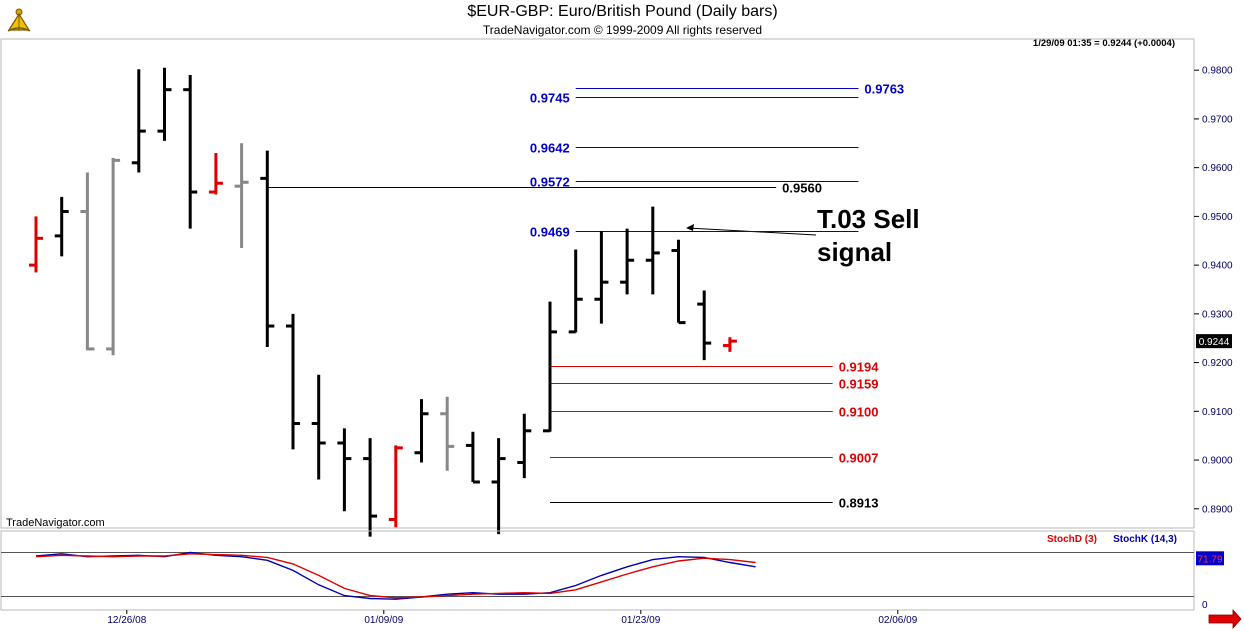  I want to click on level-label-8: 0.9100, so click(859, 412).